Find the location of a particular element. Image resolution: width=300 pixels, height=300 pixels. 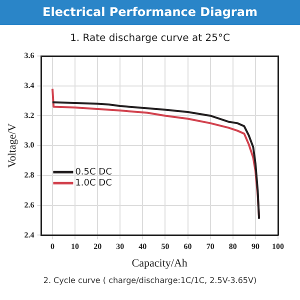

chart-title: Electrical Performance Diagram is located at coordinates (150, 12).